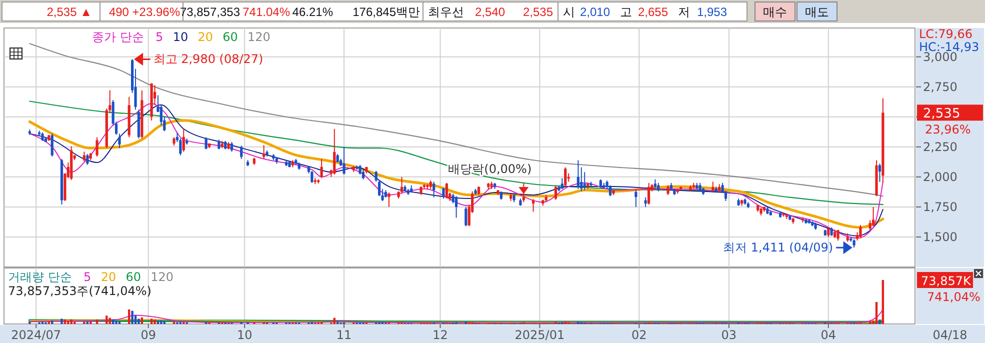 Image resolution: width=985 pixels, height=343 pixels. Describe the element at coordinates (569, 12) in the screenshot. I see `text: 시` at that location.